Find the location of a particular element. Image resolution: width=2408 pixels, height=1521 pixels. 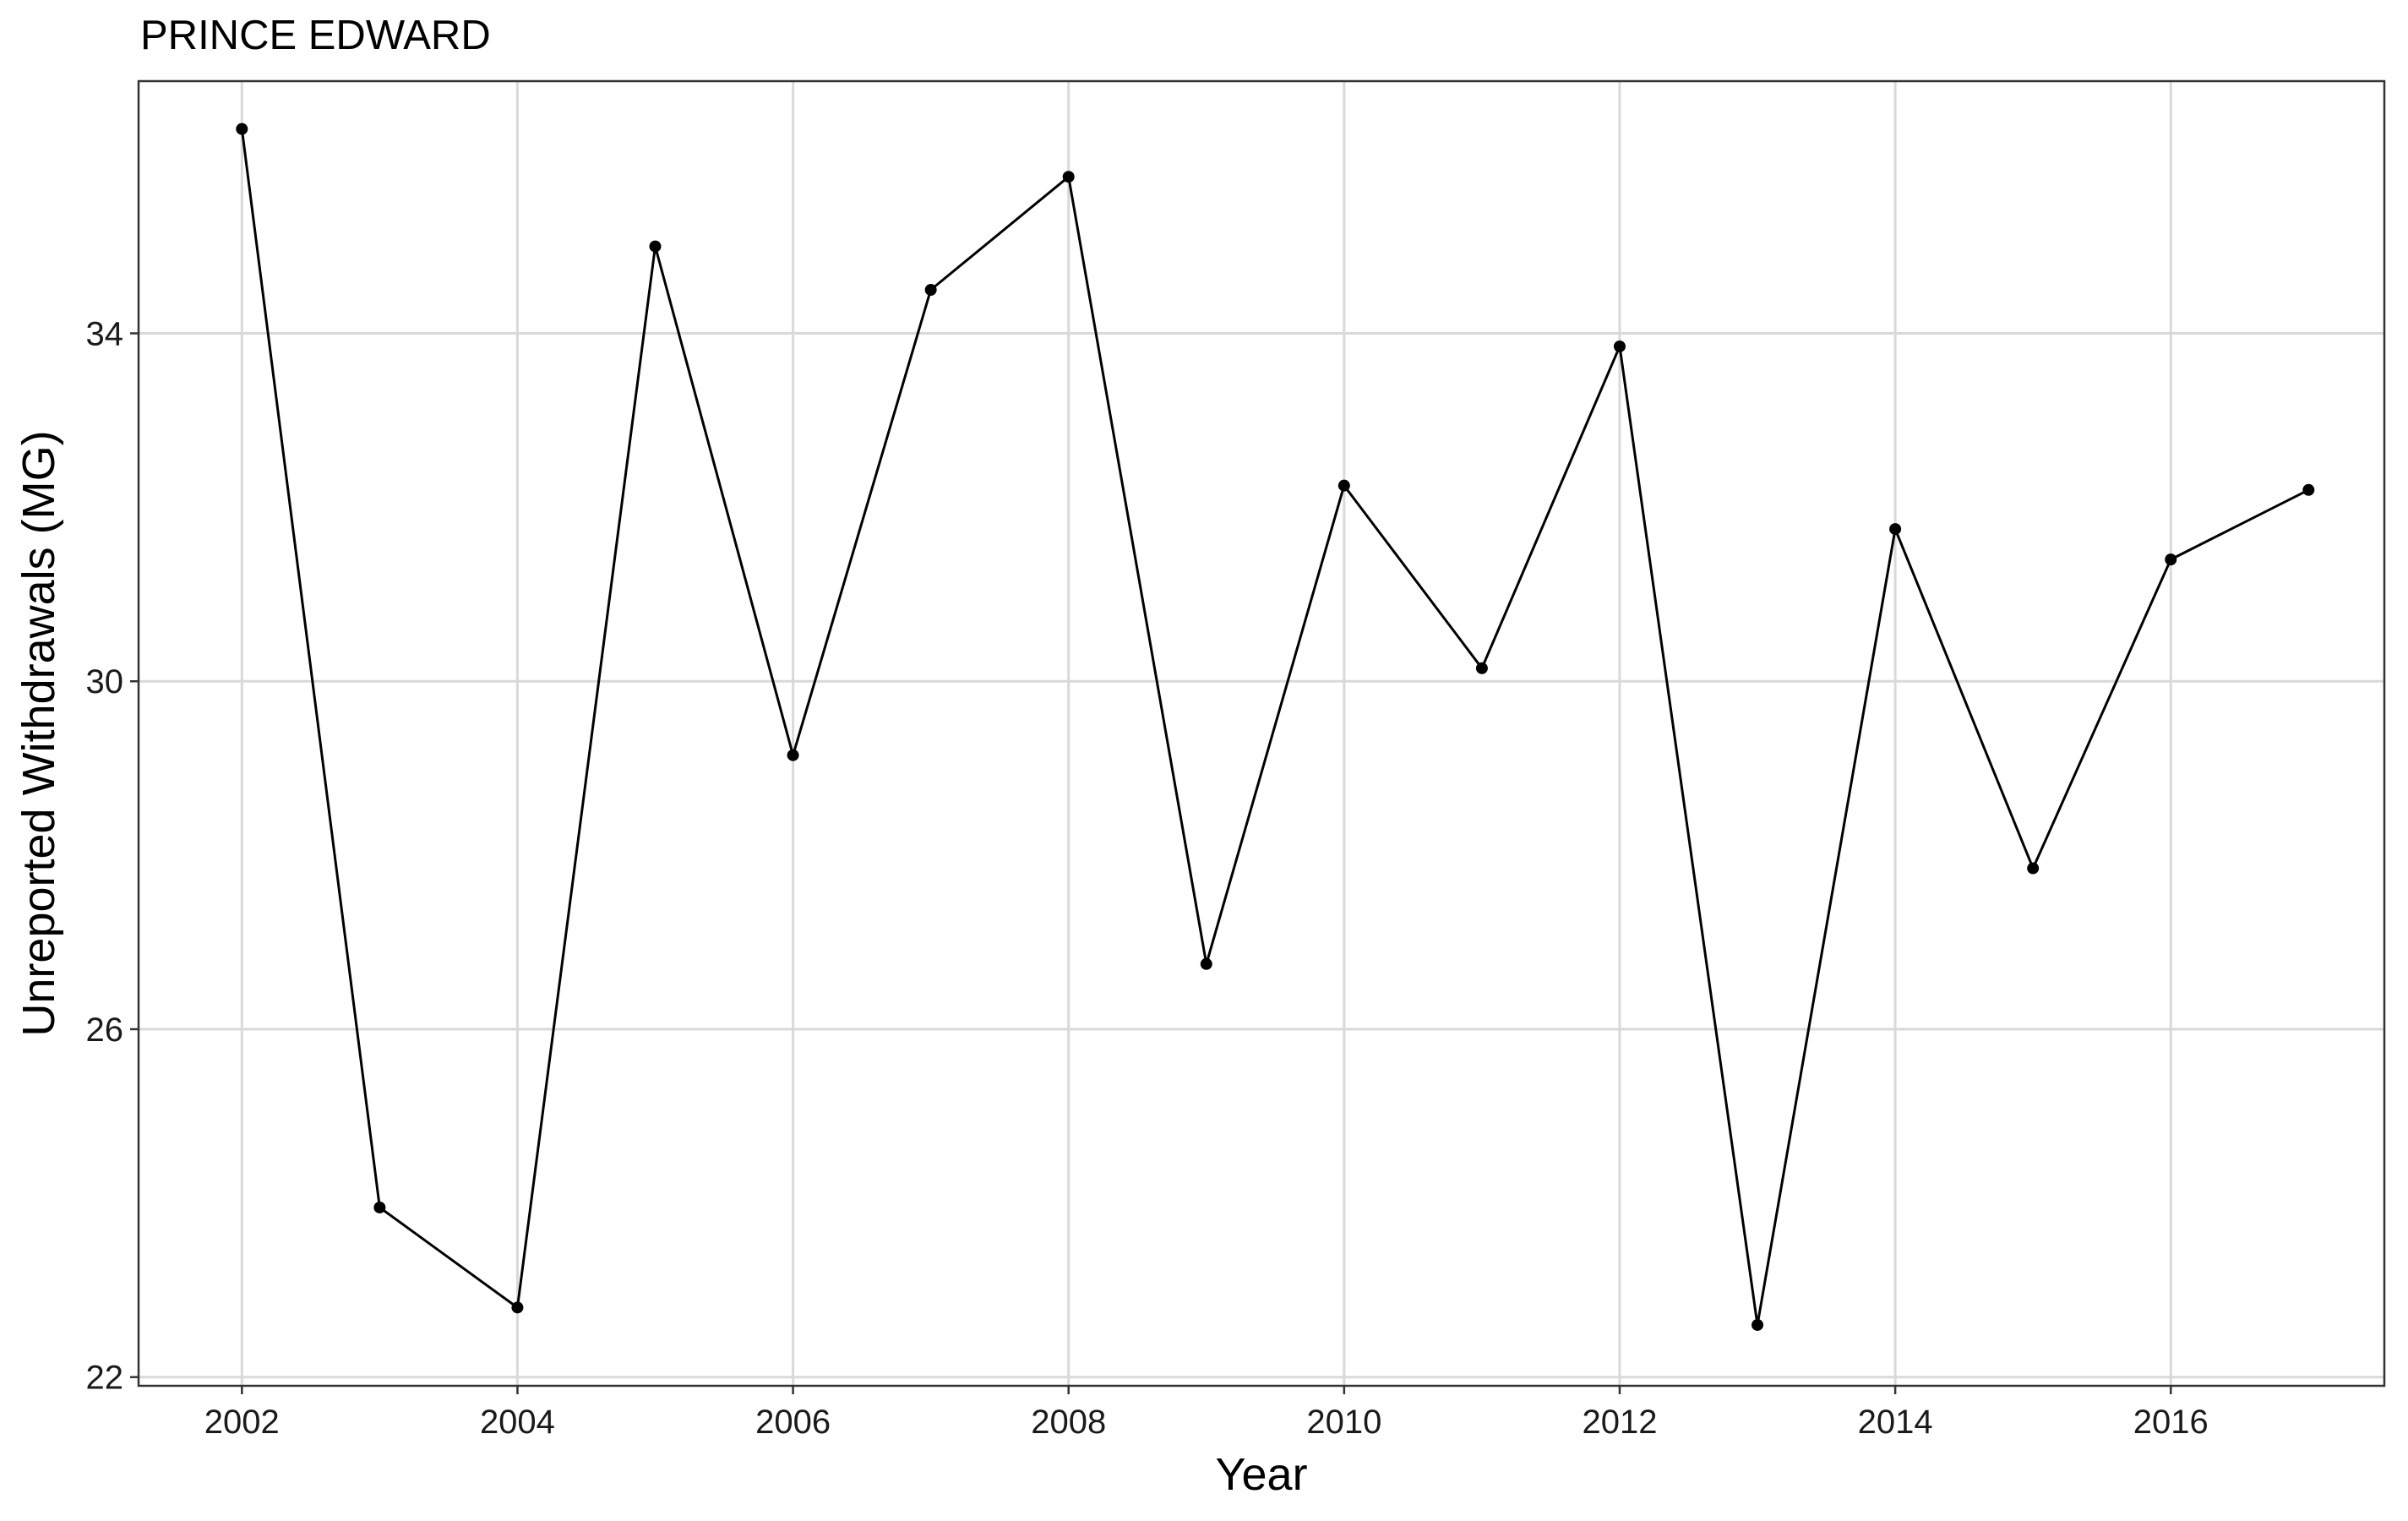

x-tick-label: 2002 is located at coordinates (242, 1422).